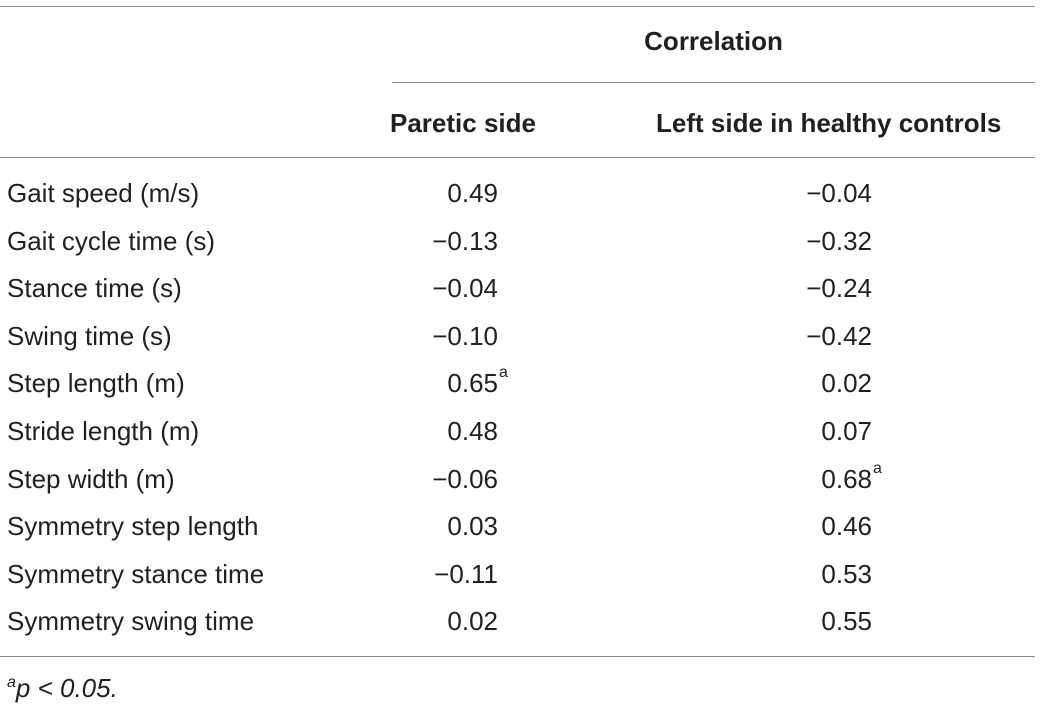  I want to click on control-value-text: 0.46, so click(846, 526).